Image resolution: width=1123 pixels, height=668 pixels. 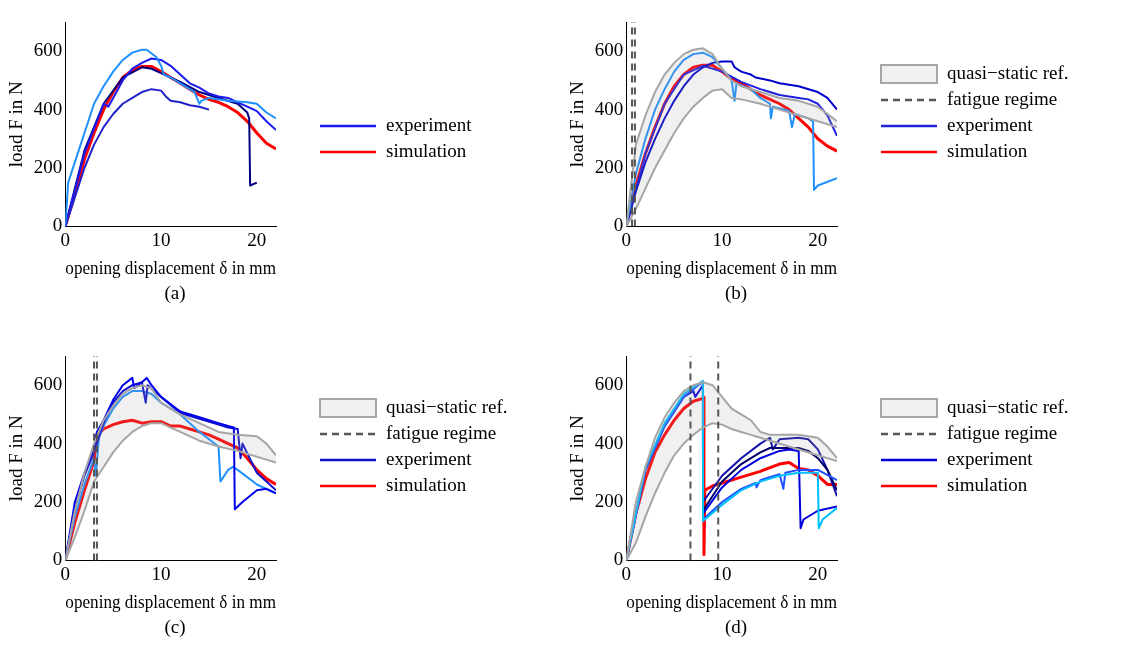 I want to click on text: (c), so click(x=175, y=627).